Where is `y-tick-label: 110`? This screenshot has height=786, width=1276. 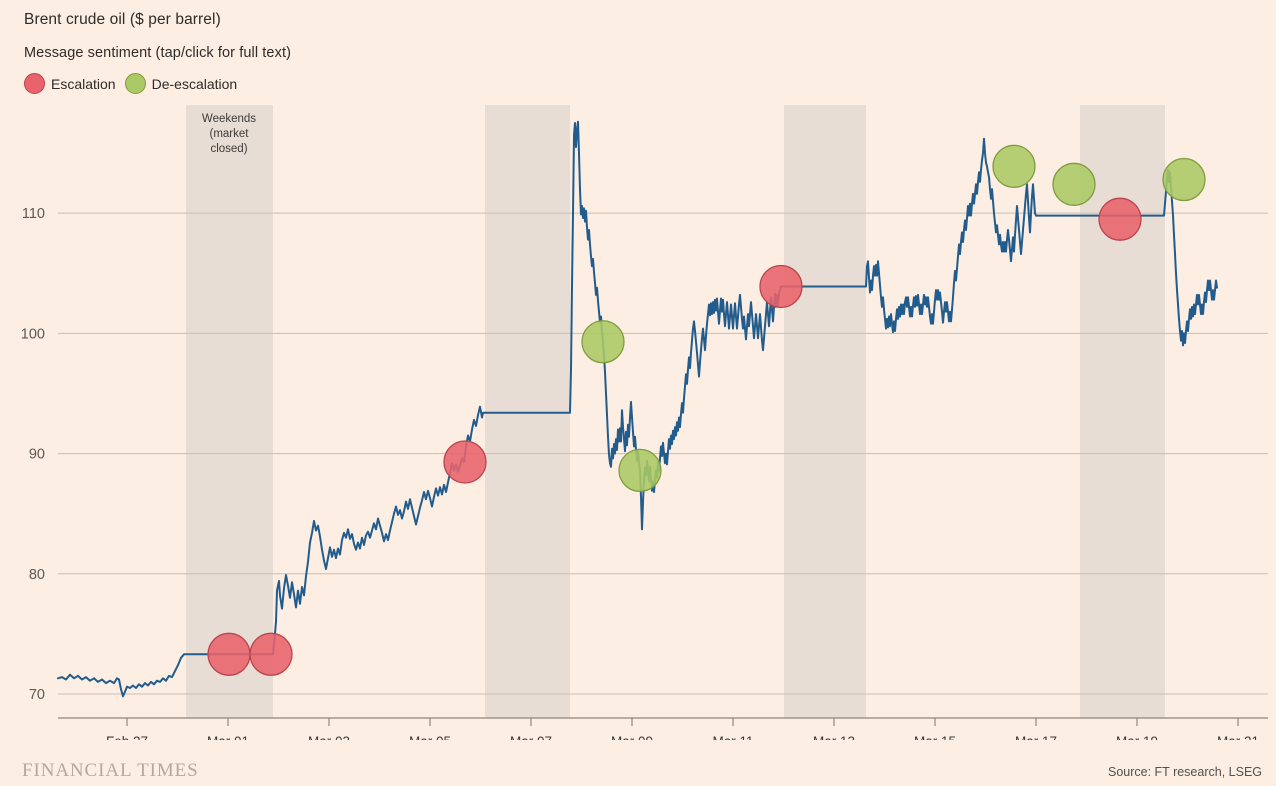
y-tick-label: 110 is located at coordinates (33, 214).